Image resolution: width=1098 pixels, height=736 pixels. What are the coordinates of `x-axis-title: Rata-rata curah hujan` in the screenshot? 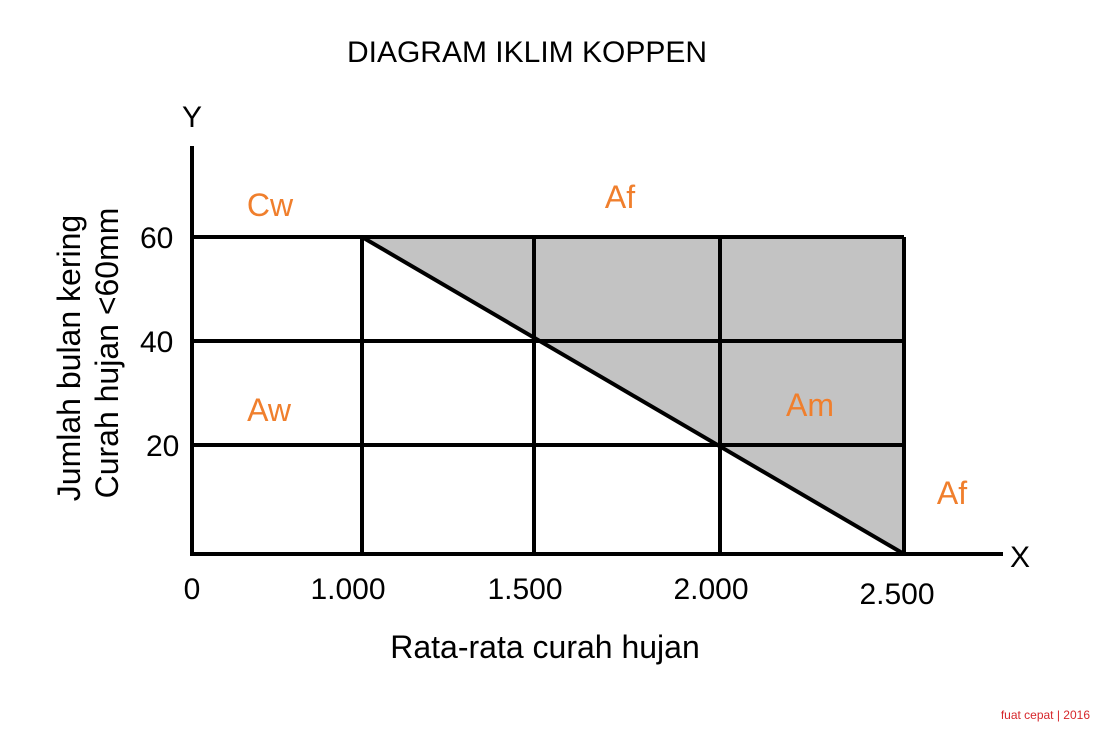 It's located at (545, 647).